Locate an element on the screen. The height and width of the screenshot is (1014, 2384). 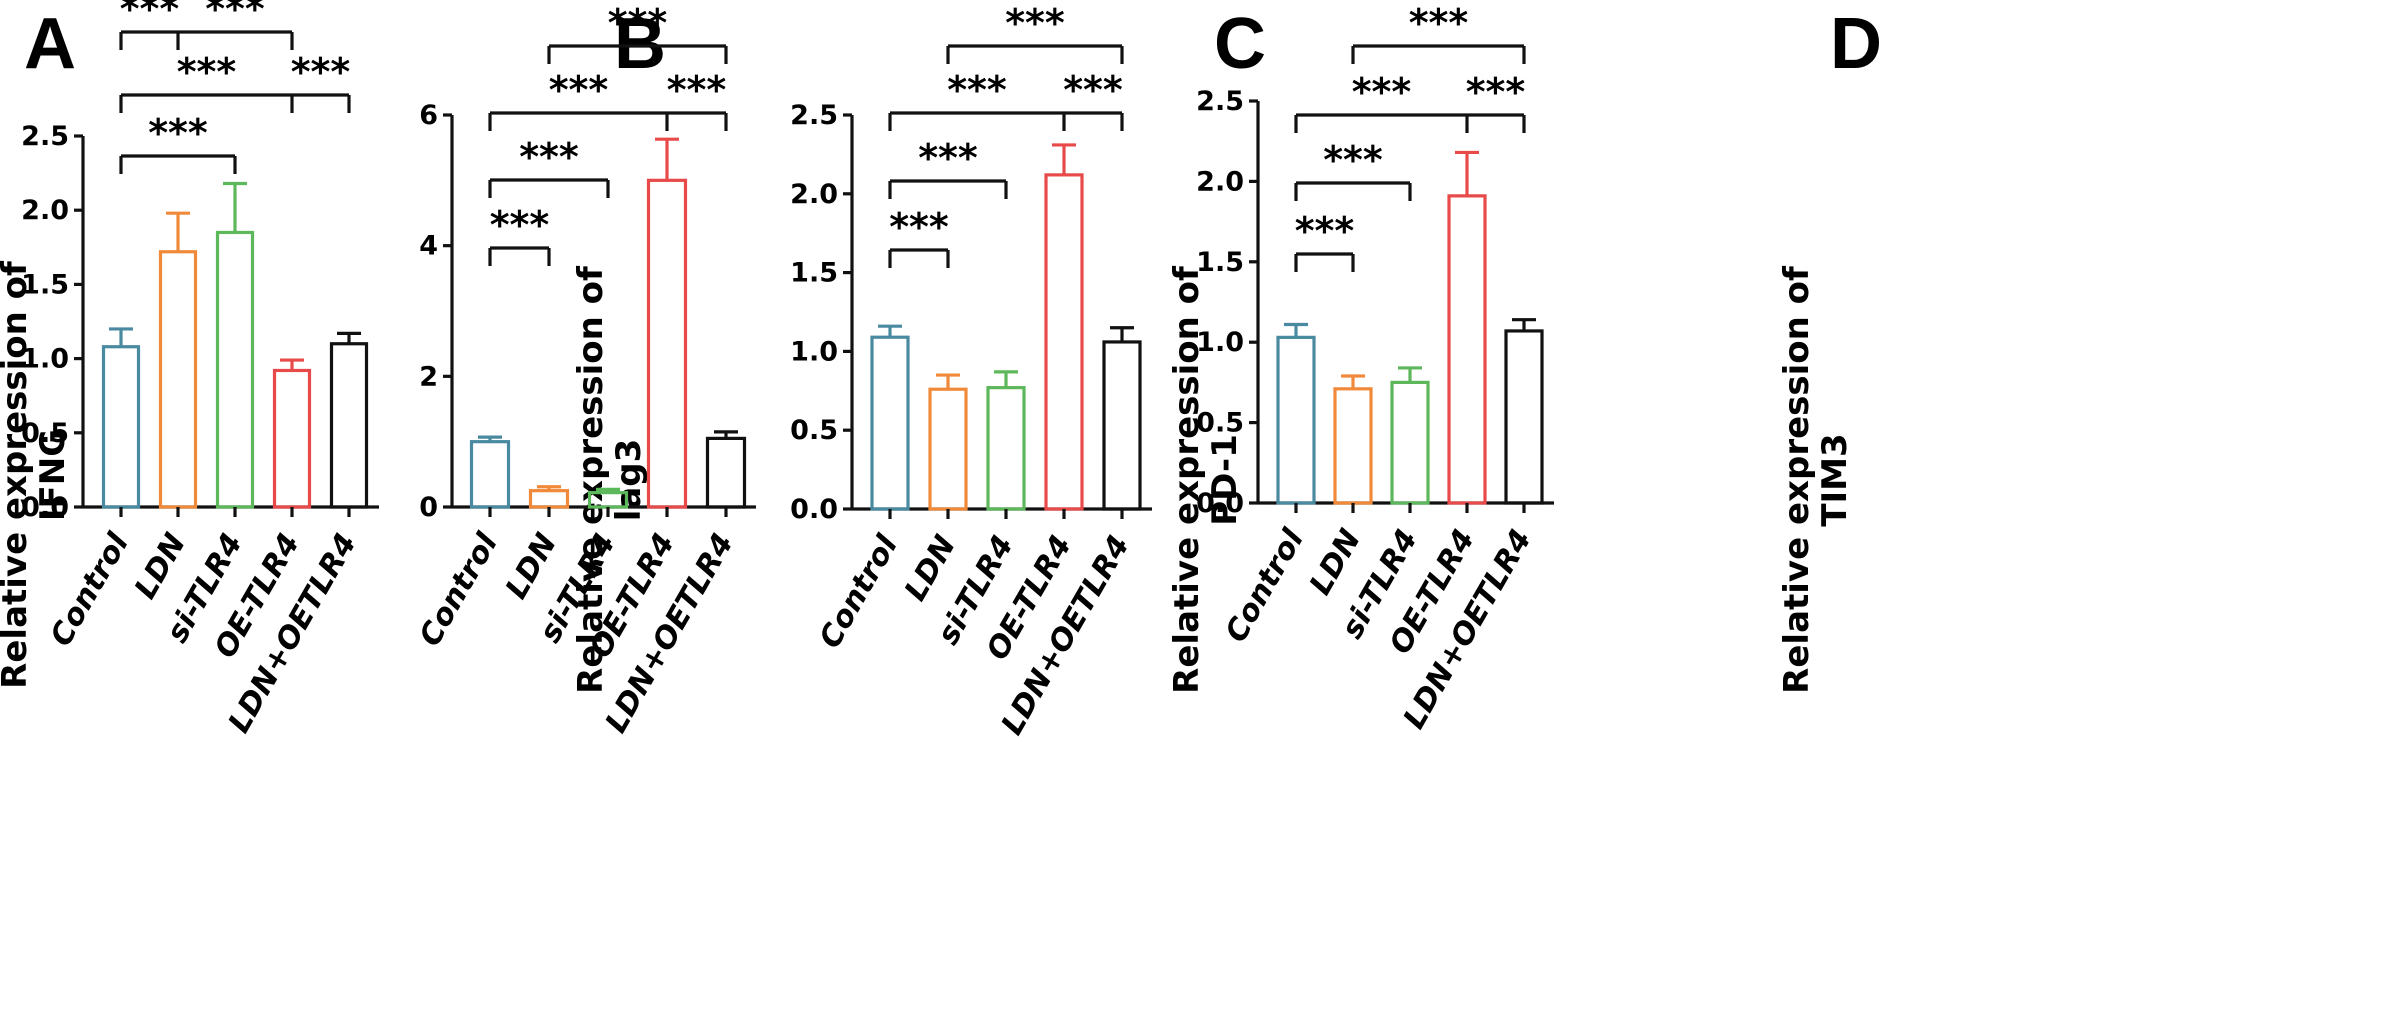
panel-letter: D is located at coordinates (1856, 44).